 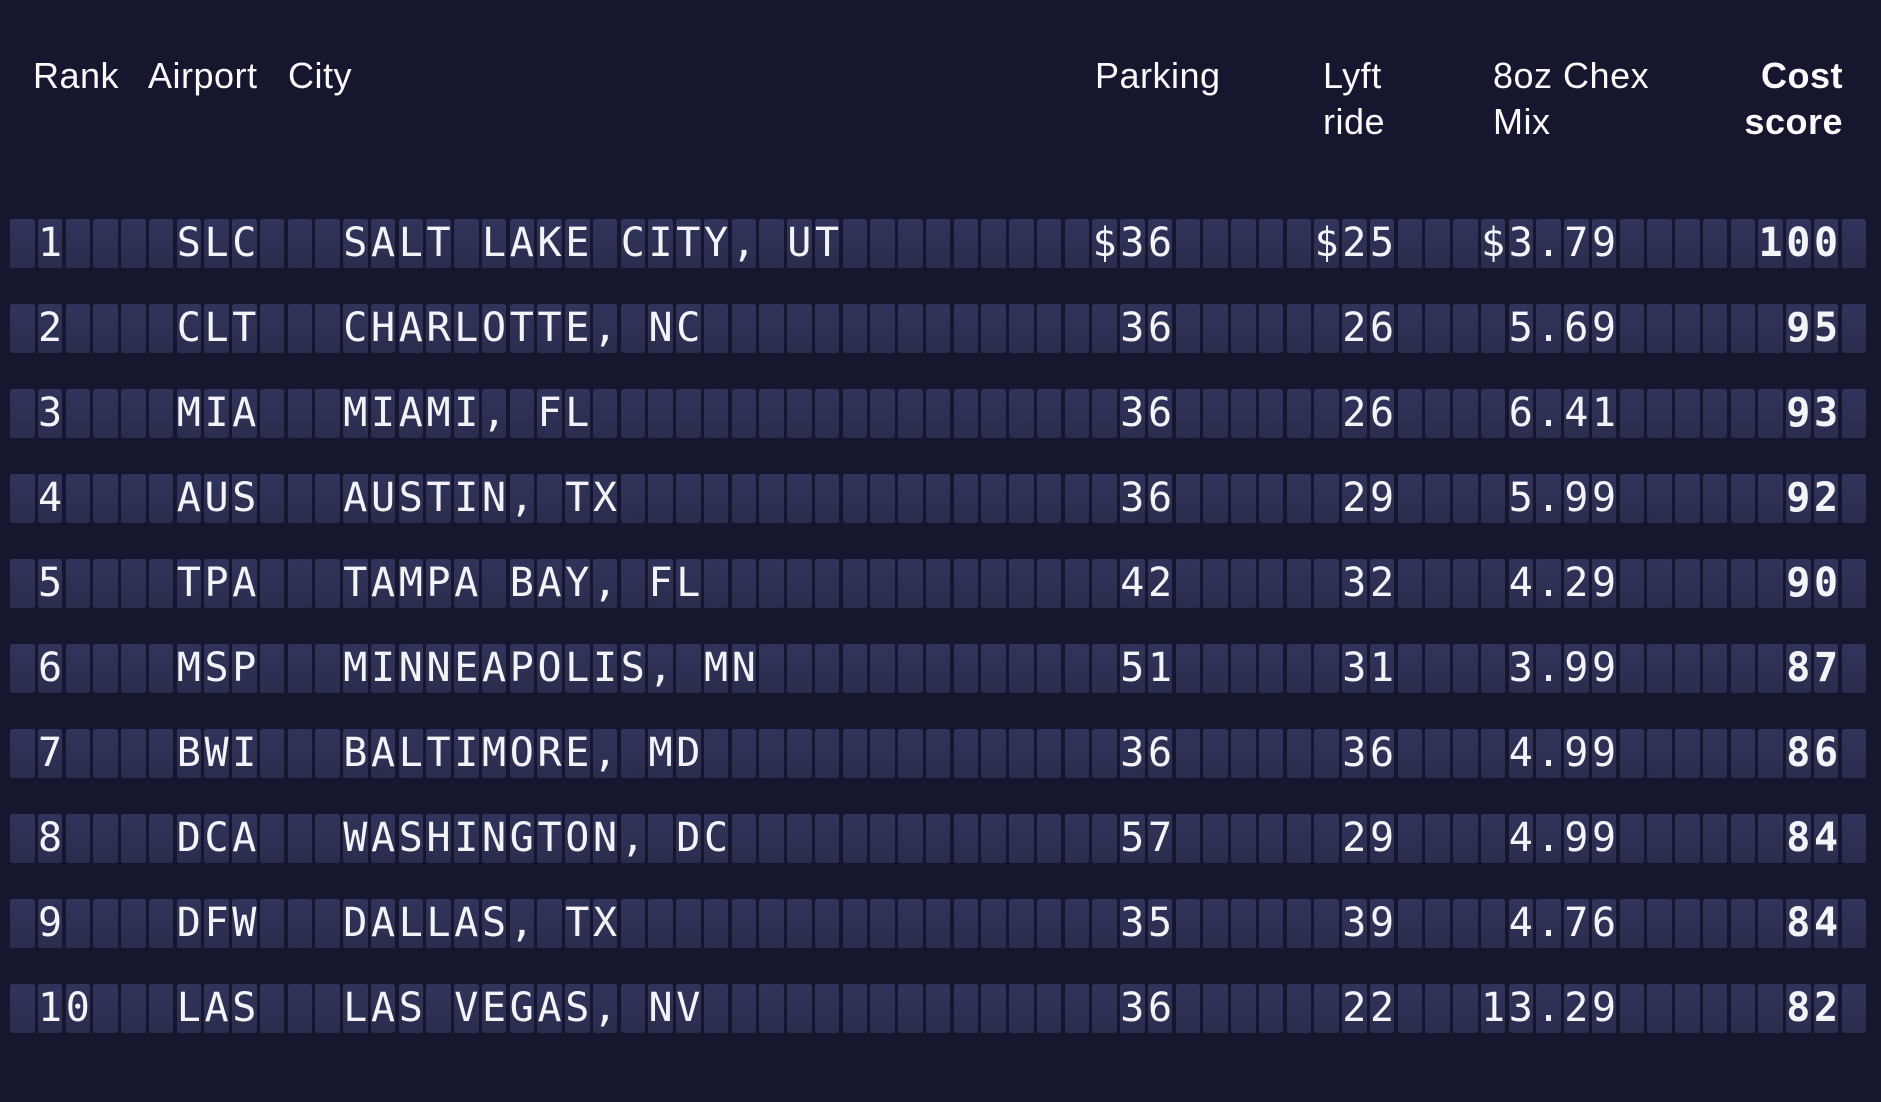 What do you see at coordinates (577, 583) in the screenshot?
I see `flap-cell: Y` at bounding box center [577, 583].